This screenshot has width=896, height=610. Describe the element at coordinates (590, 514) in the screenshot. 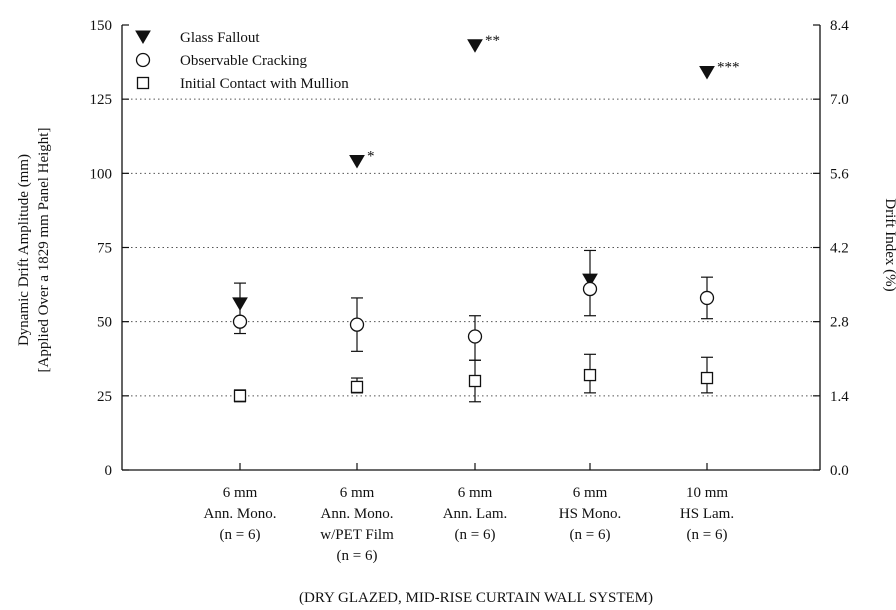

I see `category-label: HS Mono.` at that location.